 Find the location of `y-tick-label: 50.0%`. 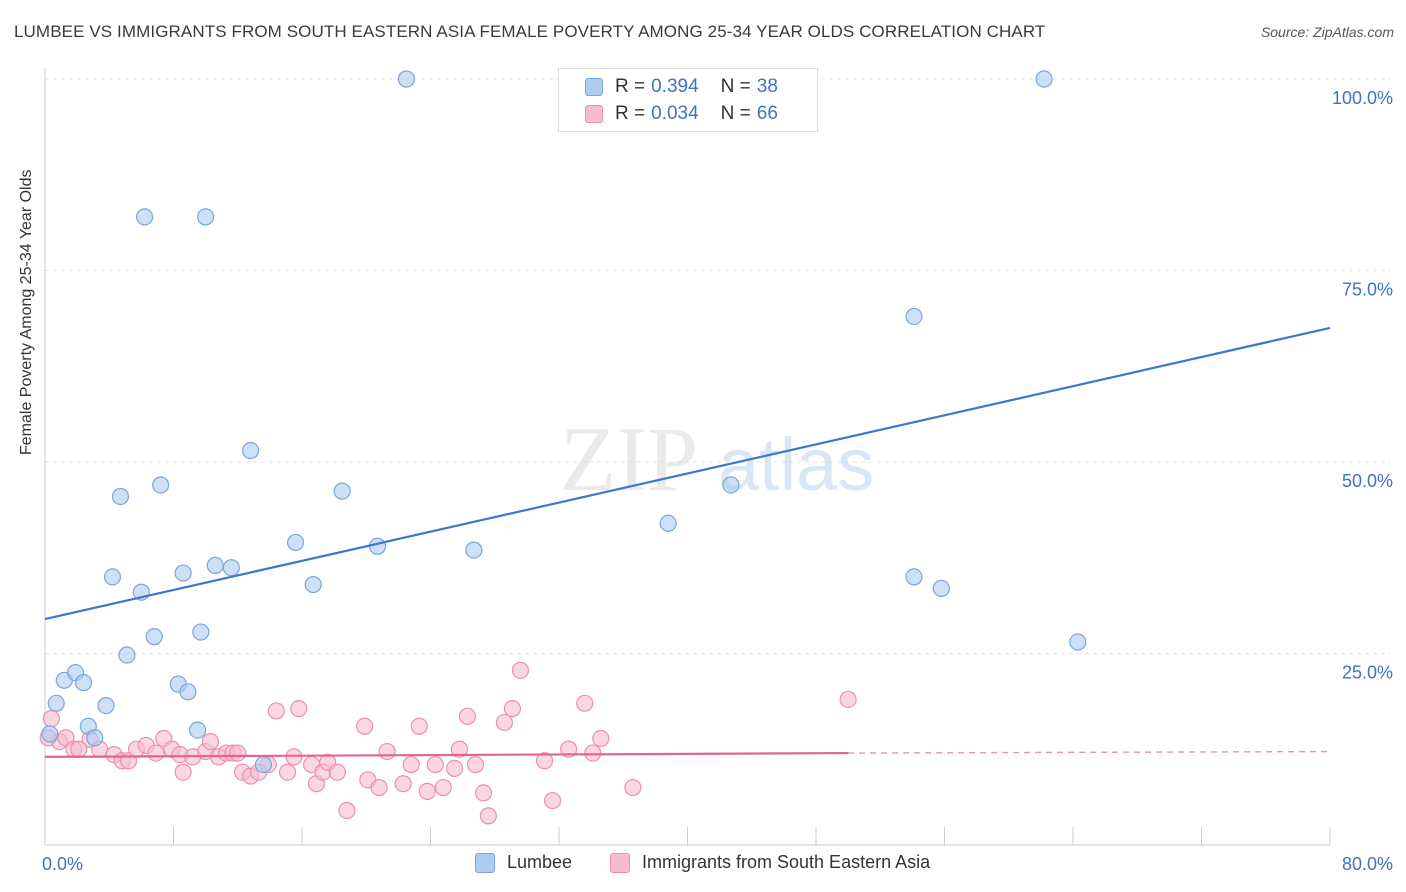

y-tick-label: 50.0% is located at coordinates (1367, 481).